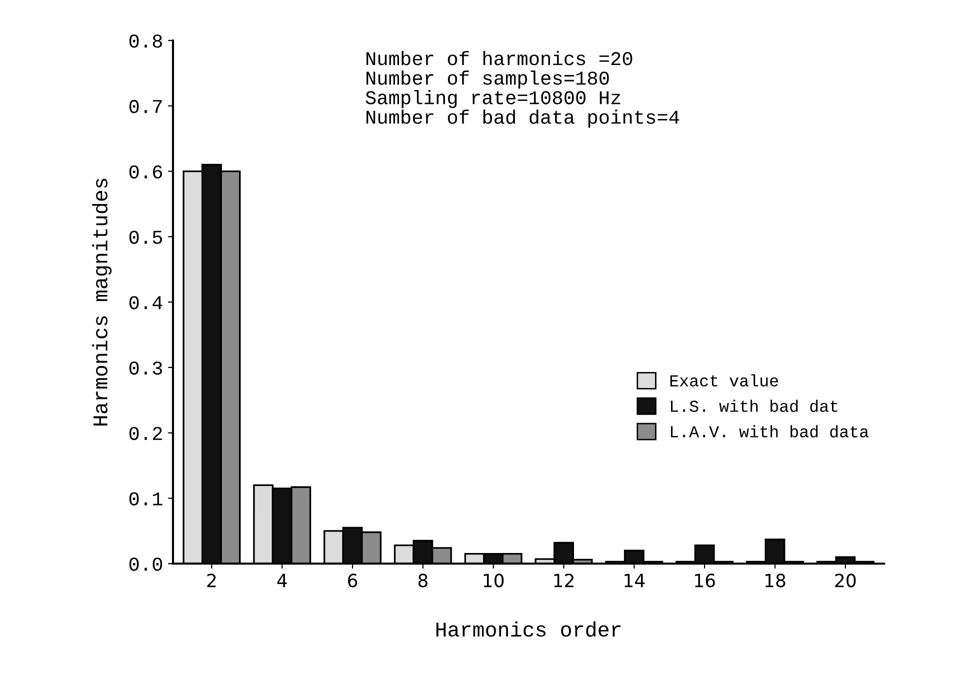  I want to click on x-tick-label: 10, so click(494, 581).